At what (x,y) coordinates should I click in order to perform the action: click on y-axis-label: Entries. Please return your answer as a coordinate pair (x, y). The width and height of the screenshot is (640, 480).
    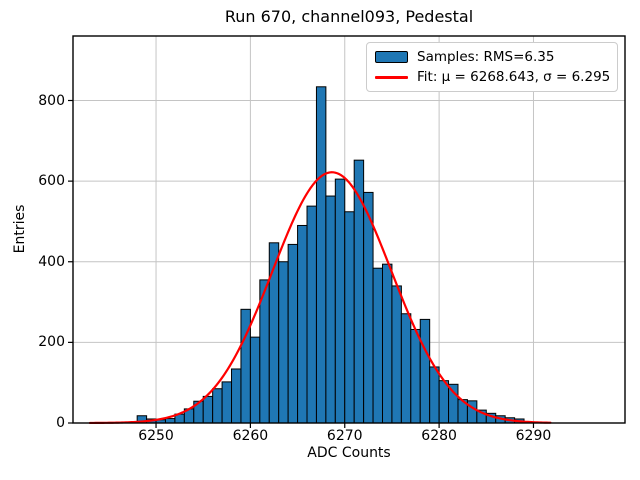
    Looking at the image, I should click on (20, 229).